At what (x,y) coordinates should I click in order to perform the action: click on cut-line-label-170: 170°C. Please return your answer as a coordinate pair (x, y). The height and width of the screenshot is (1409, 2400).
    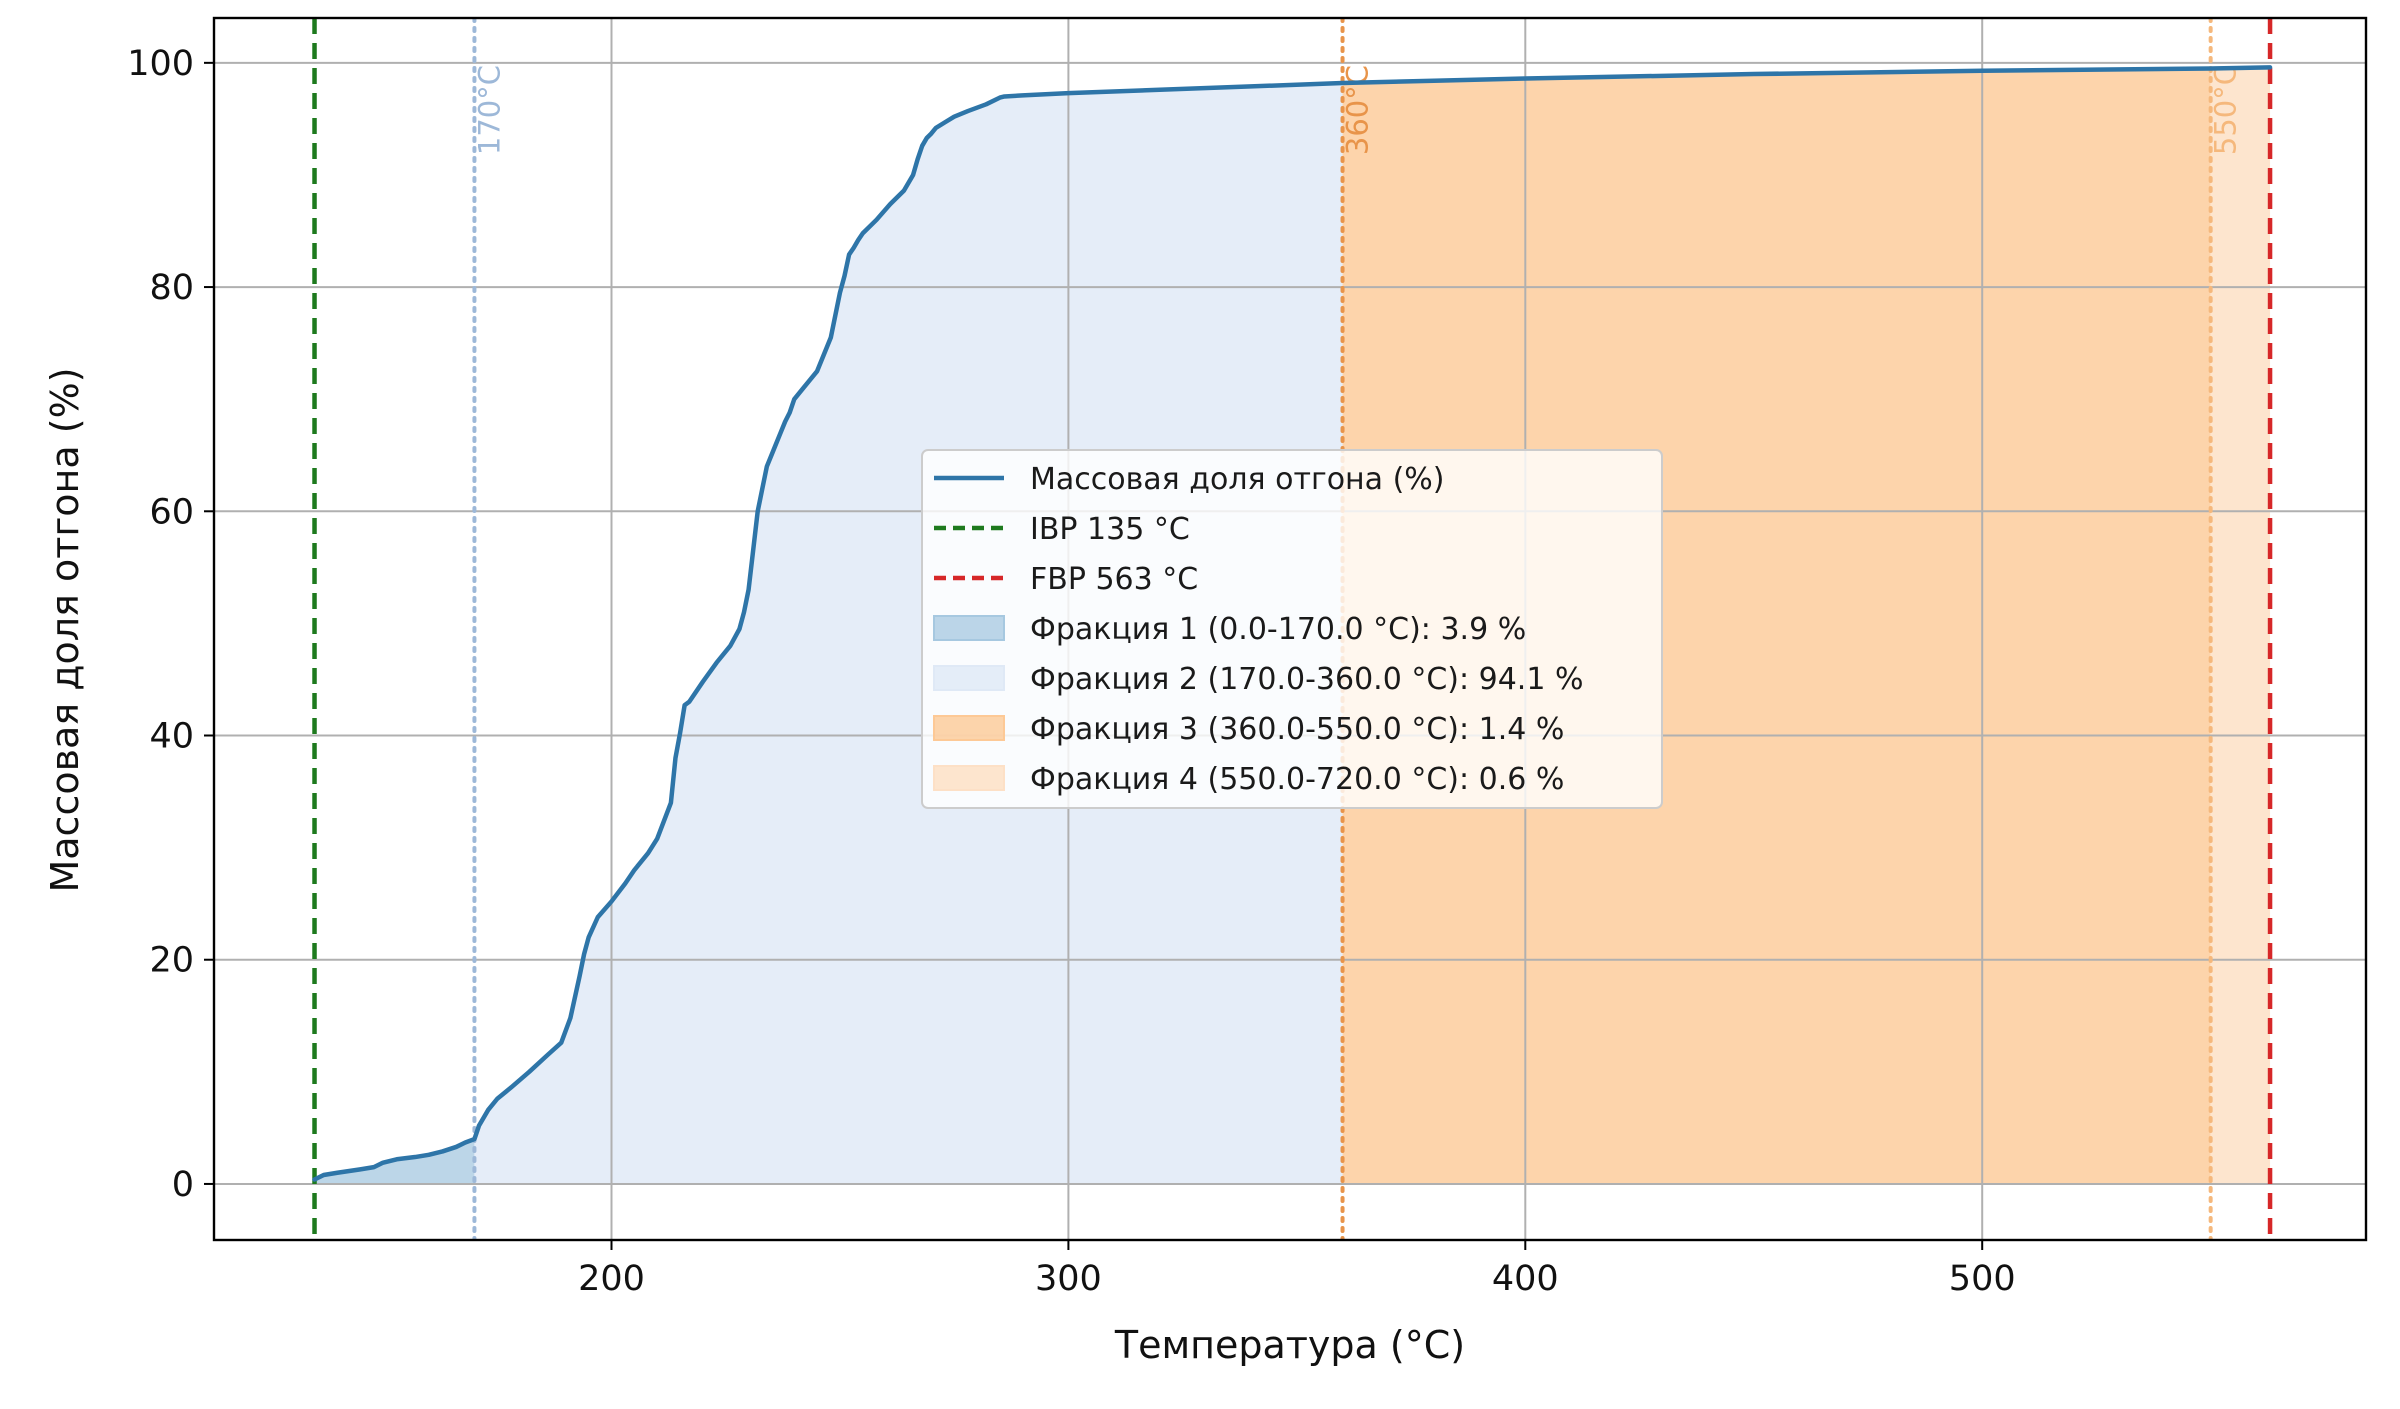
    Looking at the image, I should click on (489, 110).